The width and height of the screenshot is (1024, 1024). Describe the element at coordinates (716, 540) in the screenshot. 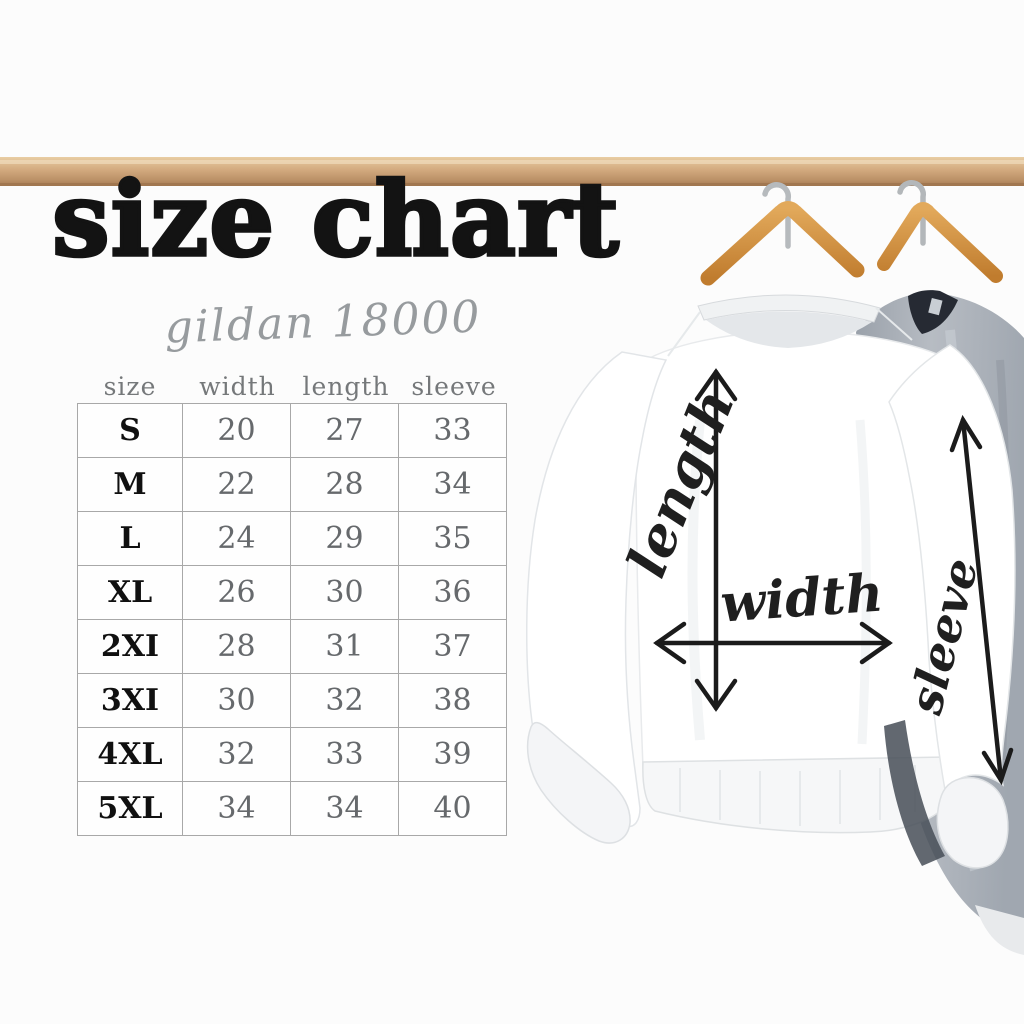

I see `length-arrow-icon` at that location.